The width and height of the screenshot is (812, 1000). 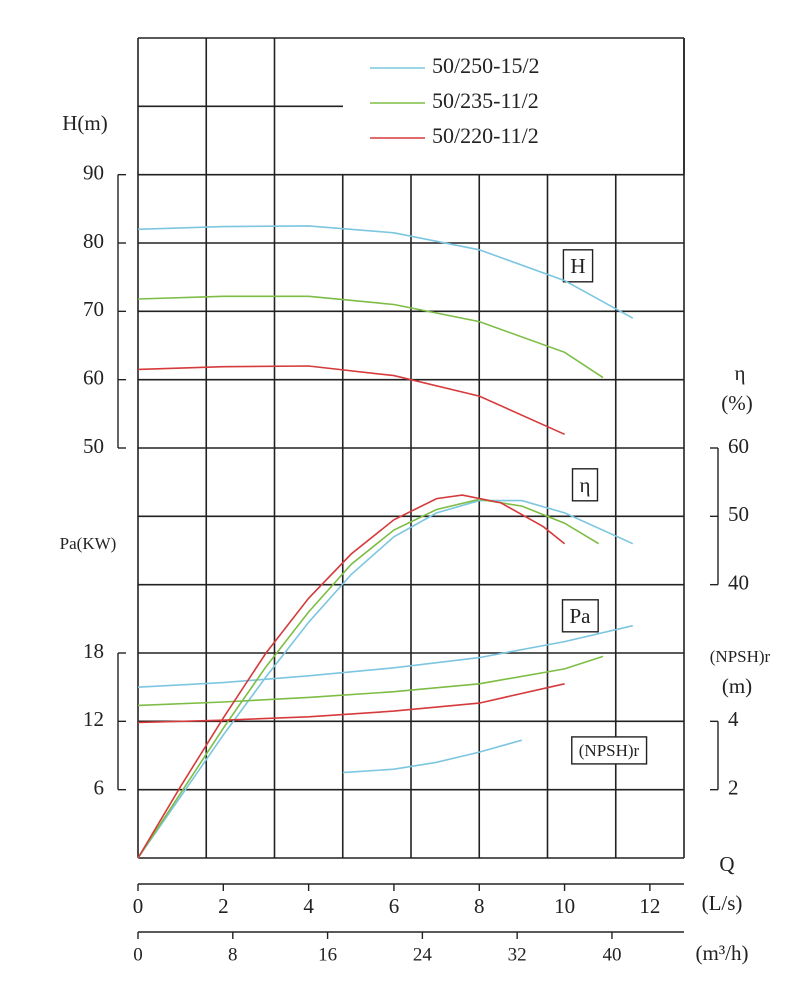 What do you see at coordinates (733, 787) in the screenshot?
I see `y4-tick-label: 2` at bounding box center [733, 787].